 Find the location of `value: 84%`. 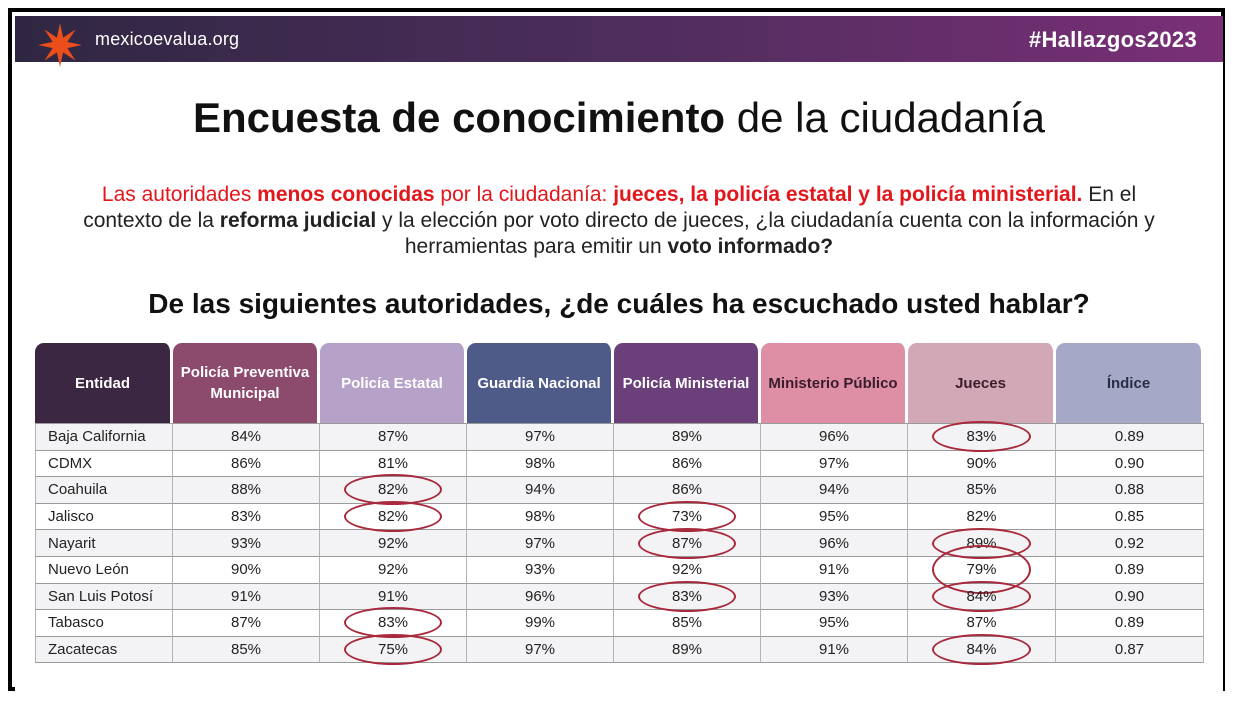

value: 84% is located at coordinates (246, 437).